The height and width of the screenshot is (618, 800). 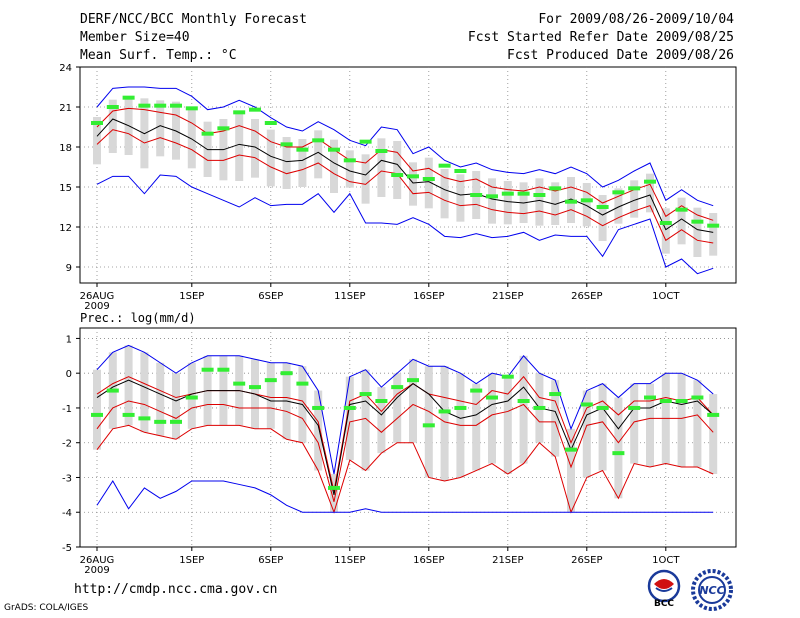 I want to click on y-tick-label: 12, so click(x=65, y=228).